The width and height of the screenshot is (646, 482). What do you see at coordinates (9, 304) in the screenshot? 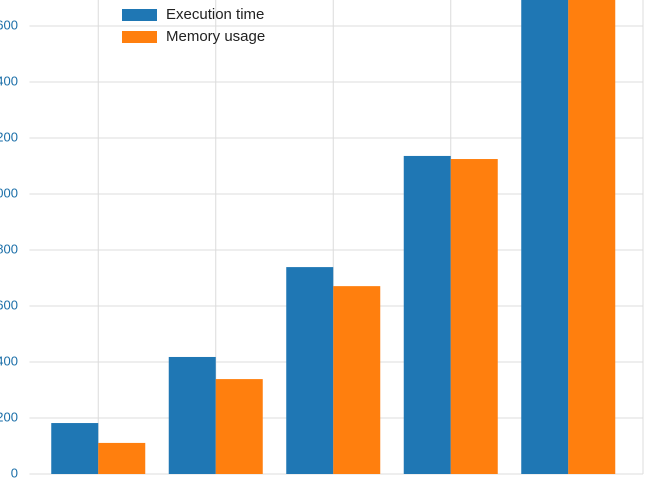
I see `y-tick-label: 600` at bounding box center [9, 304].